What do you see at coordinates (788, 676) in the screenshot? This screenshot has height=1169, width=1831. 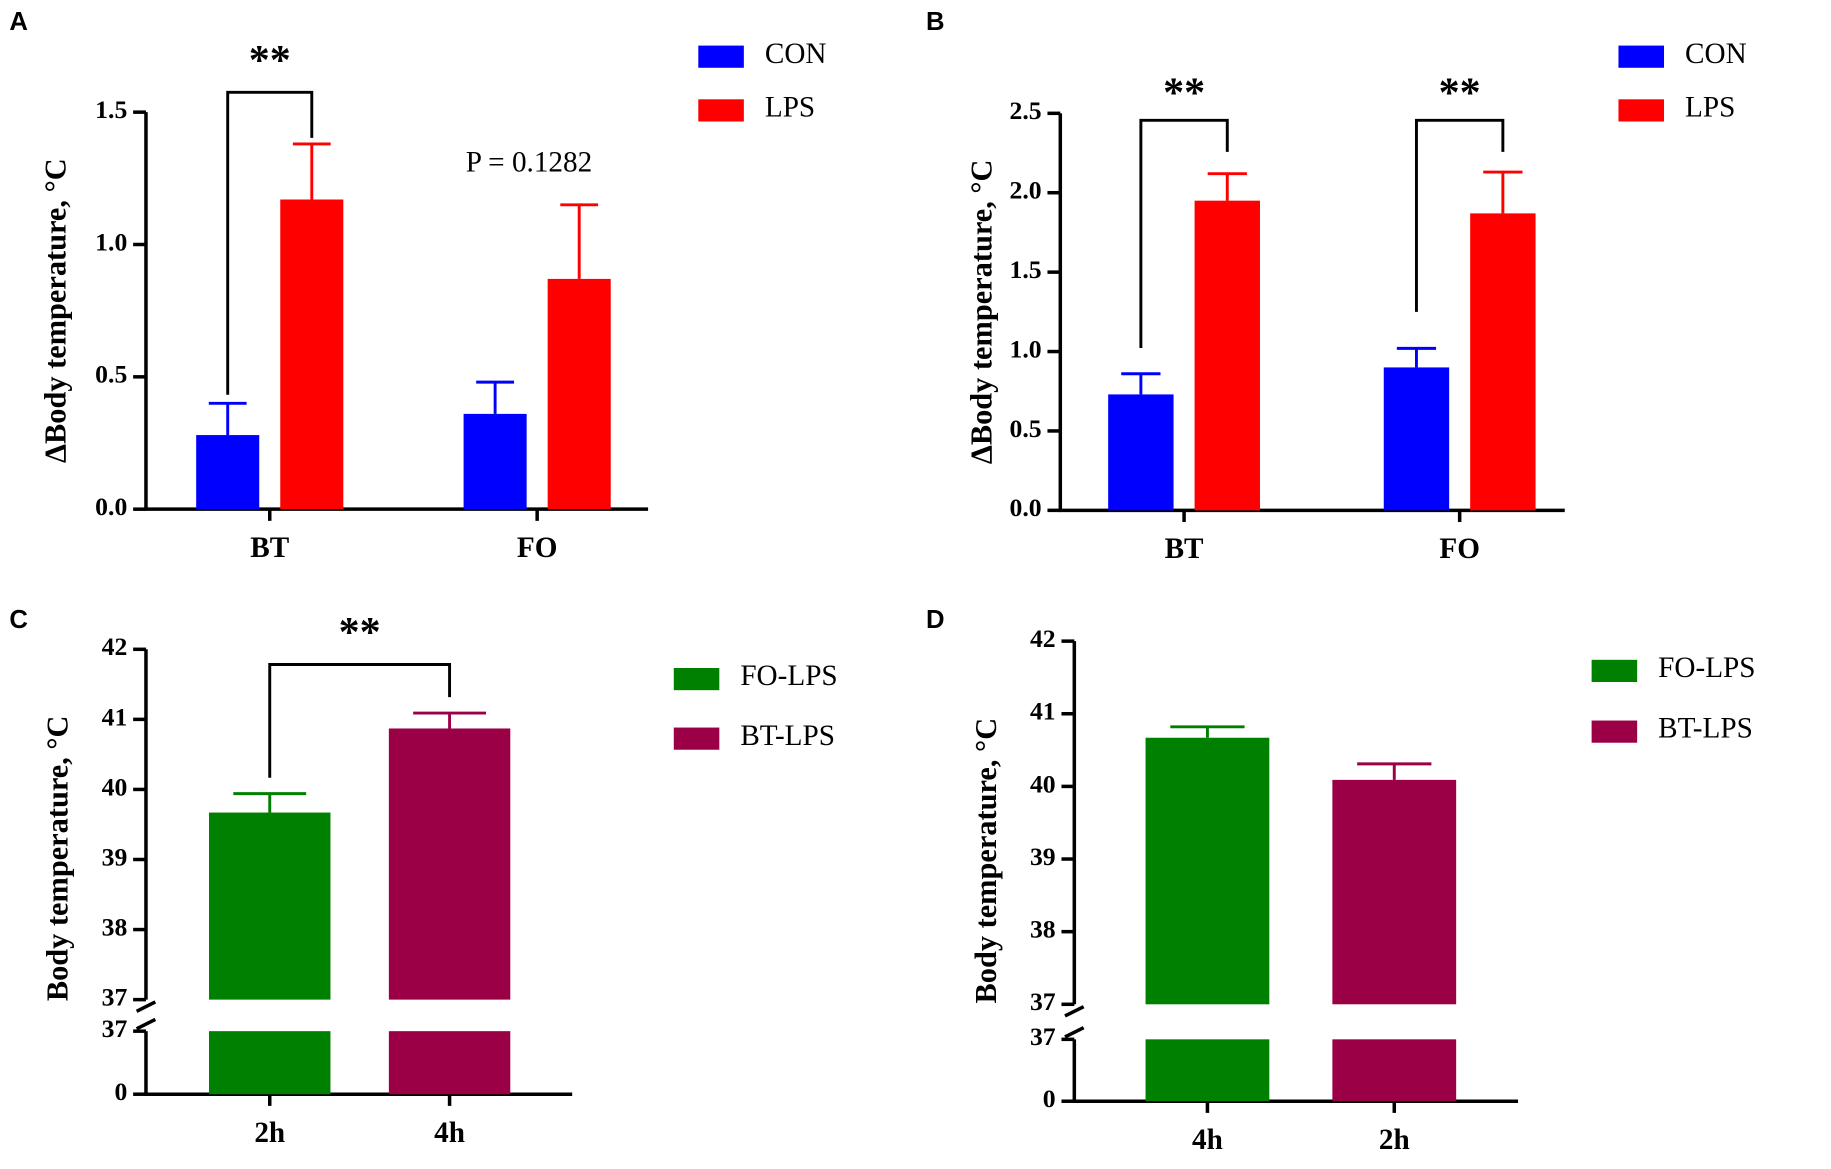 I see `legend-label: FO-LPS` at bounding box center [788, 676].